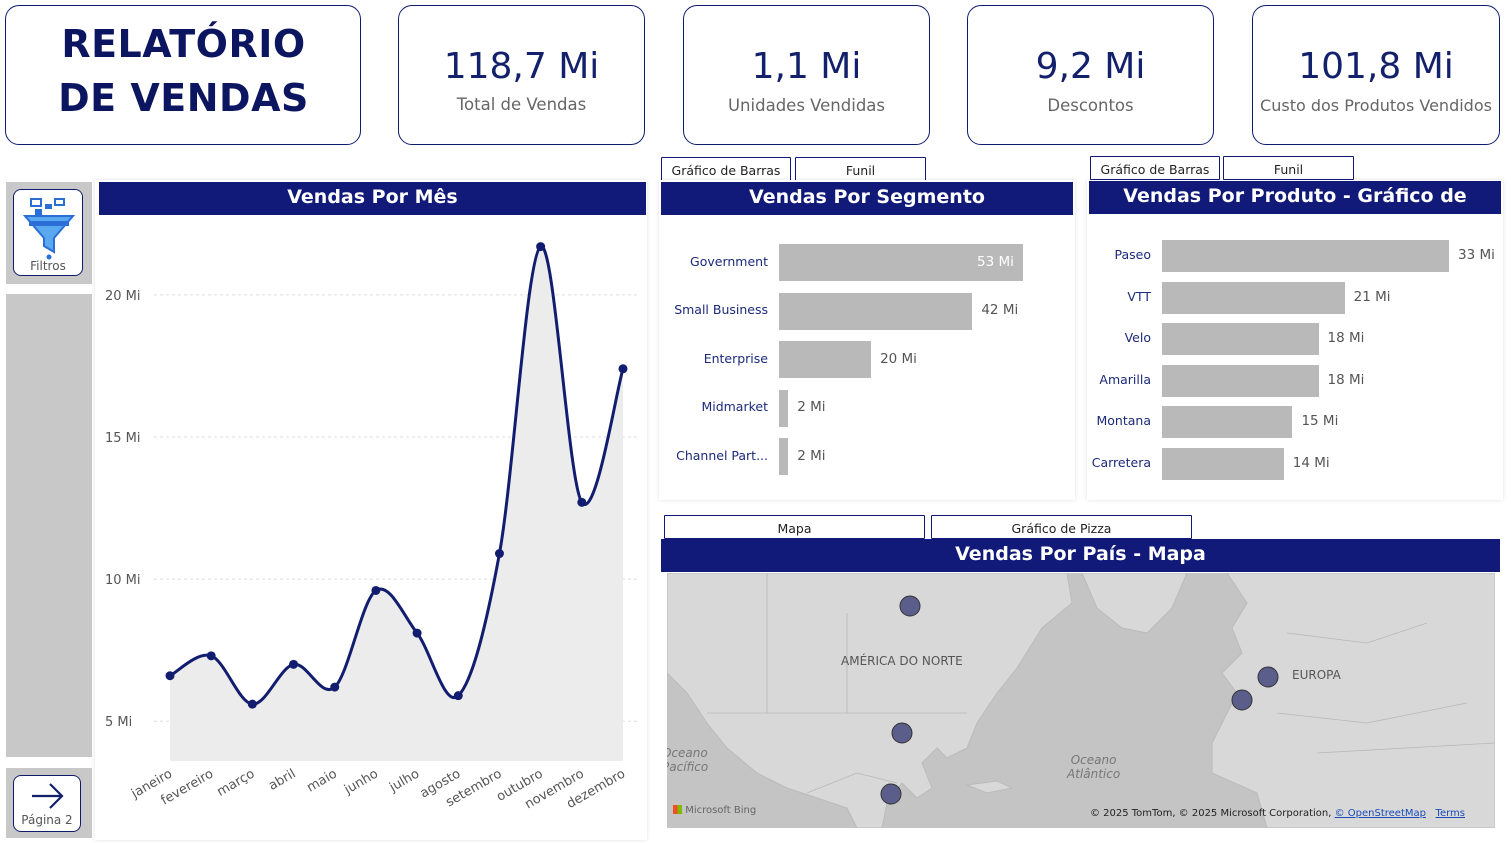  I want to click on y-tick-label: 5 Mi, so click(118, 722).